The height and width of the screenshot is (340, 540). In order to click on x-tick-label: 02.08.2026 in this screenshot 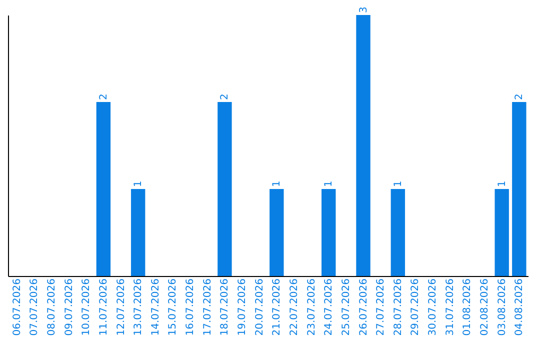, I will do `click(485, 307)`.